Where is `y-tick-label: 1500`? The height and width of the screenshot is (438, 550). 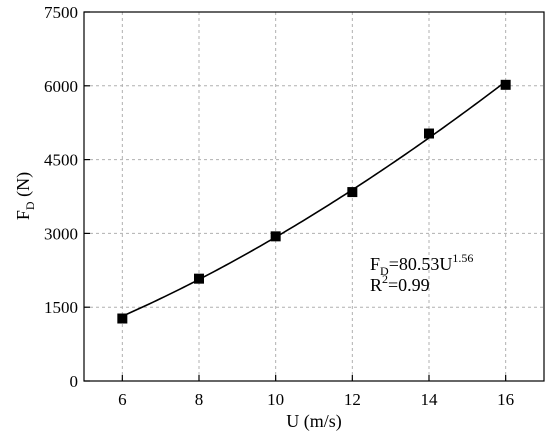
y-tick-label: 1500 is located at coordinates (61, 307).